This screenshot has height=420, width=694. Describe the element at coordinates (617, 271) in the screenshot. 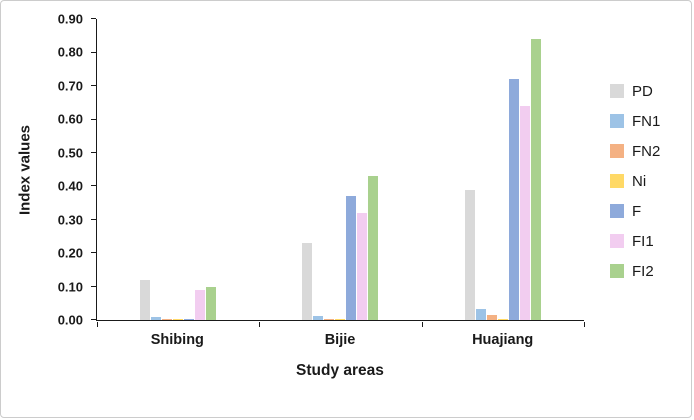

I see `legend-swatch-fi2` at that location.